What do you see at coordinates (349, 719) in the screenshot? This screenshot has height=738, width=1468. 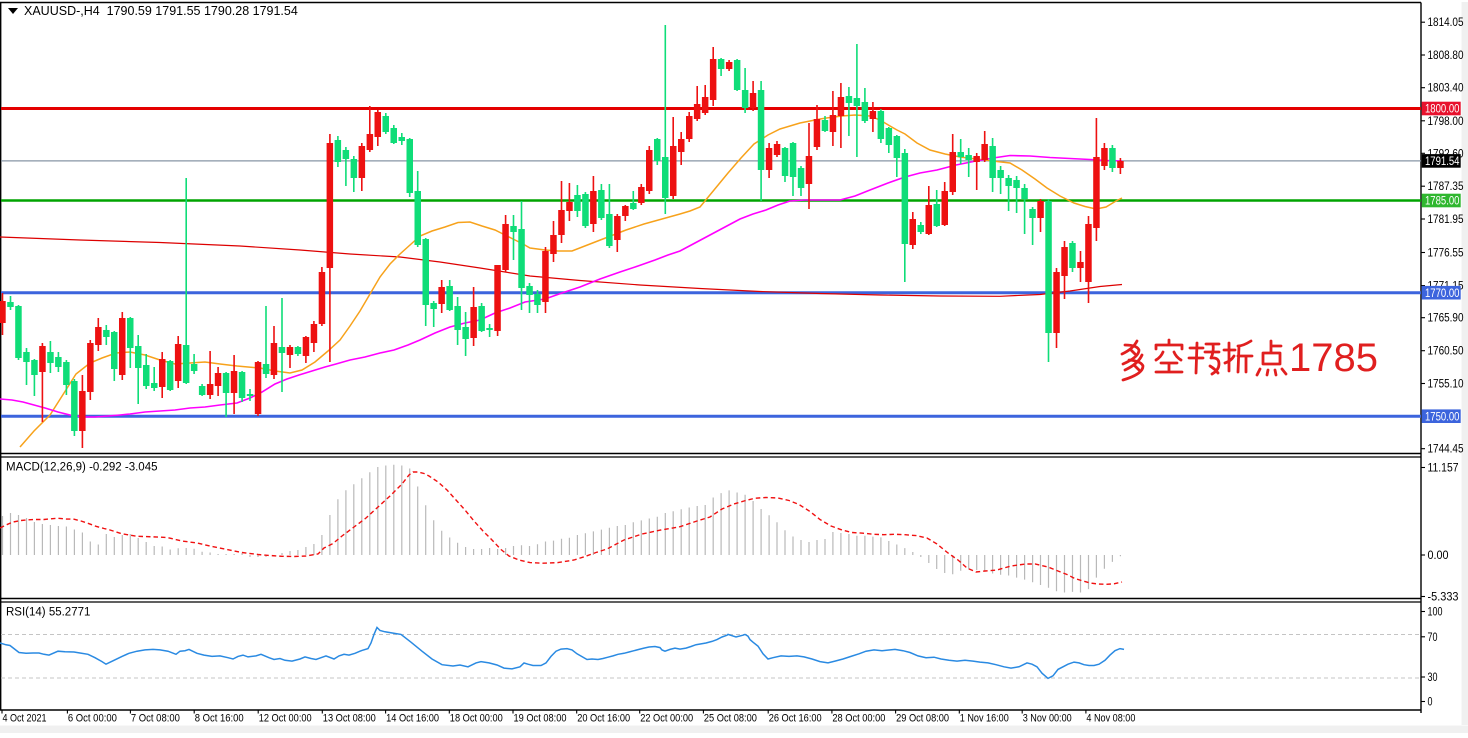 I see `svg-text: 13 Oct 08:00` at bounding box center [349, 719].